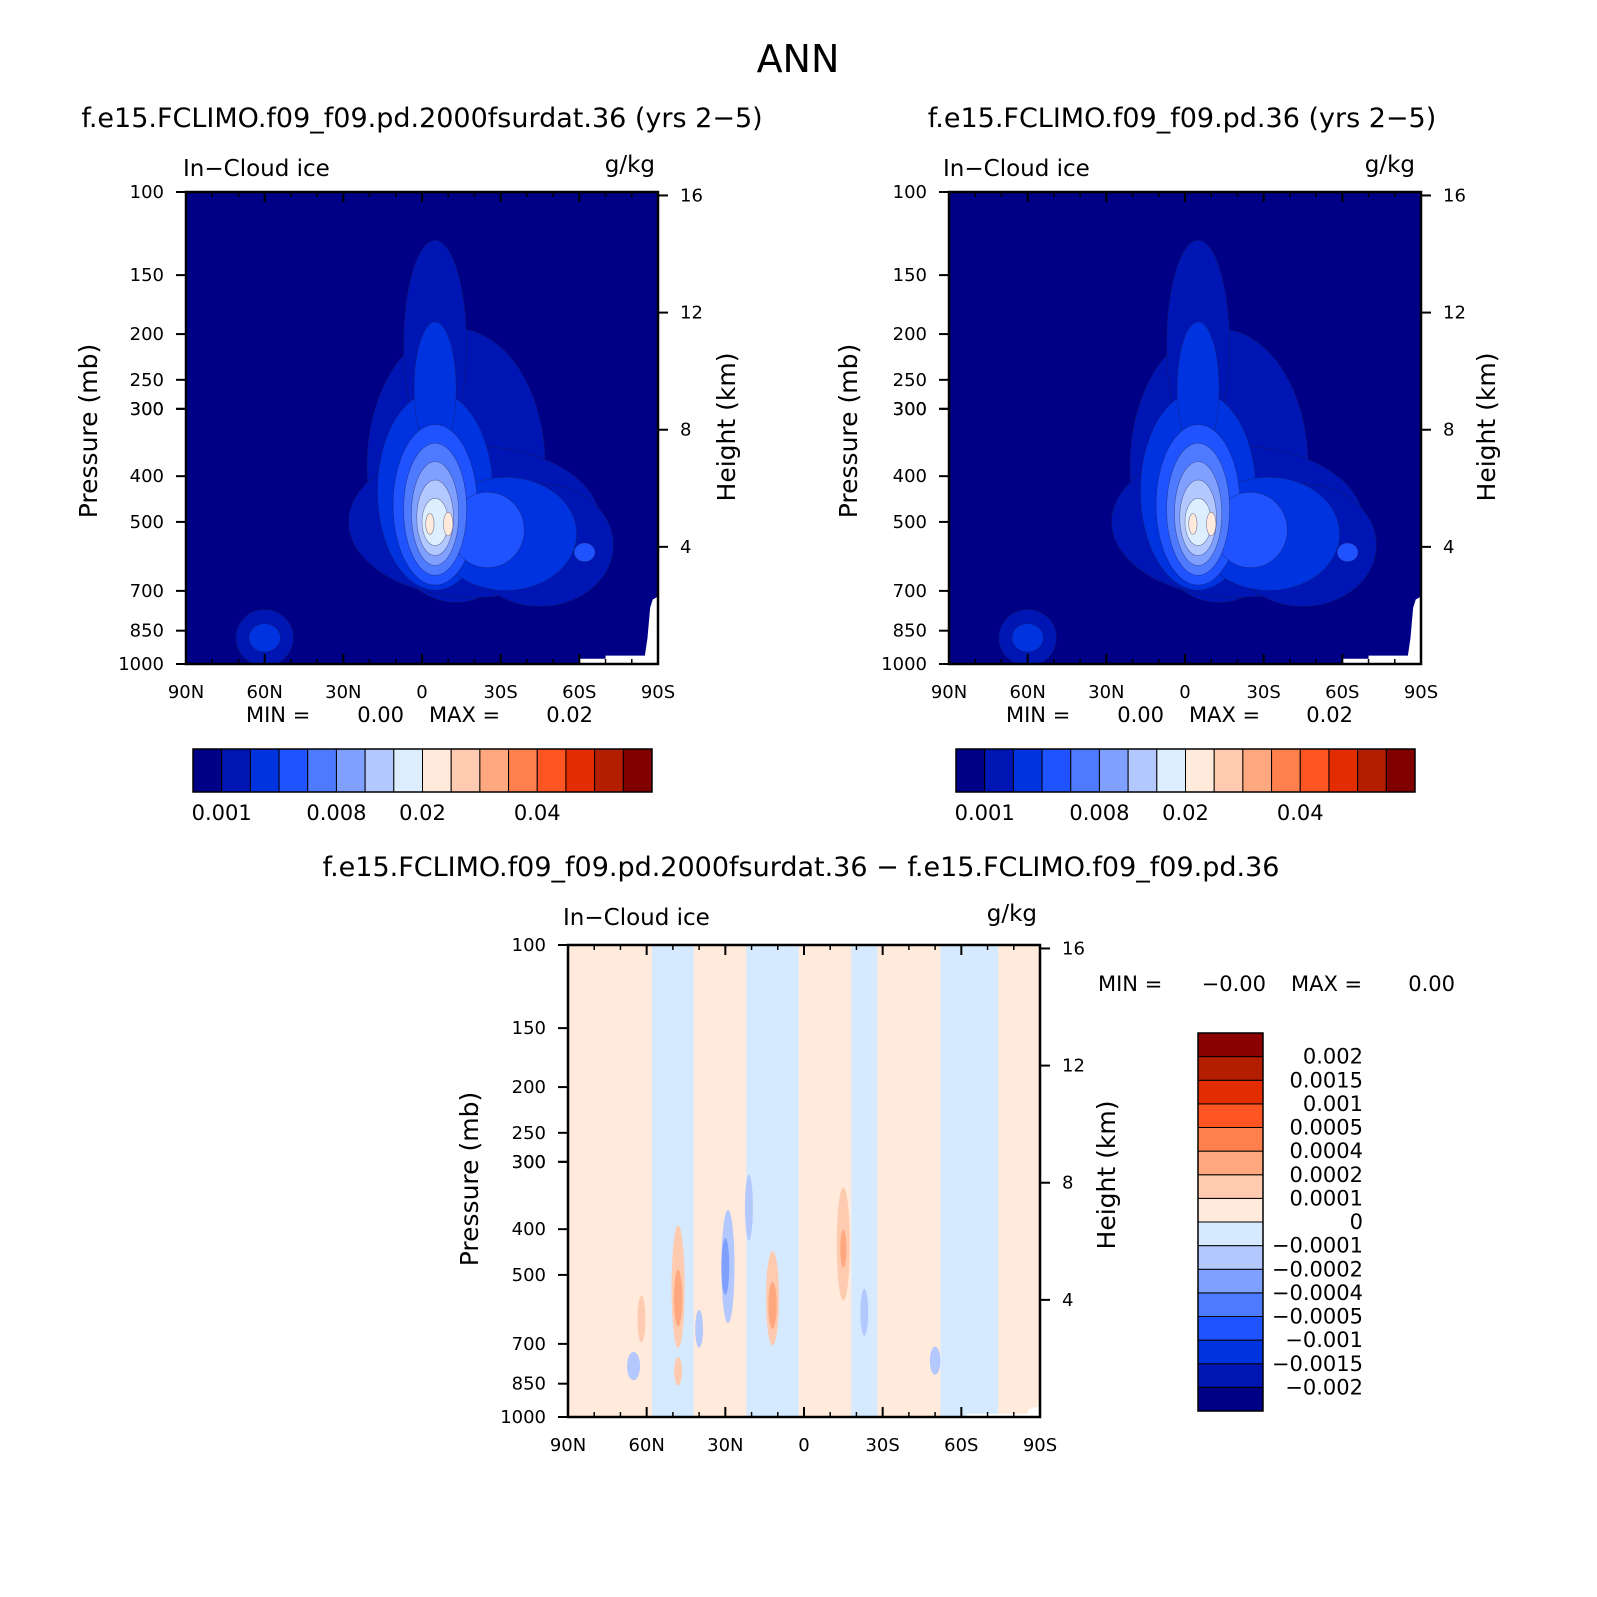  What do you see at coordinates (343, 692) in the screenshot?
I see `x-tick-label: 30N` at bounding box center [343, 692].